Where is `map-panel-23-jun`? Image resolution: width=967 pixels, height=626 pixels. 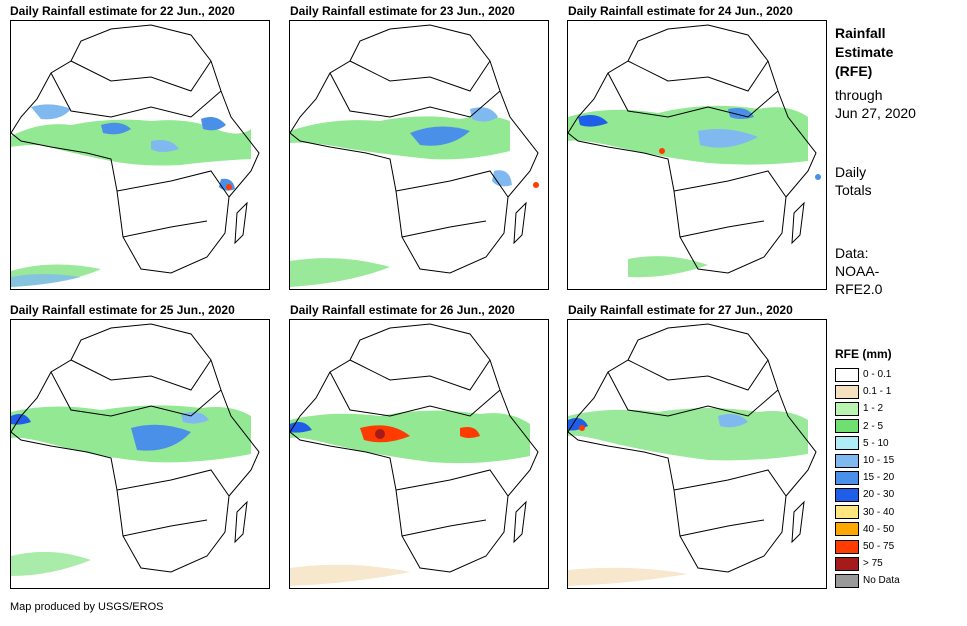
map-panel-23-jun is located at coordinates (419, 155).